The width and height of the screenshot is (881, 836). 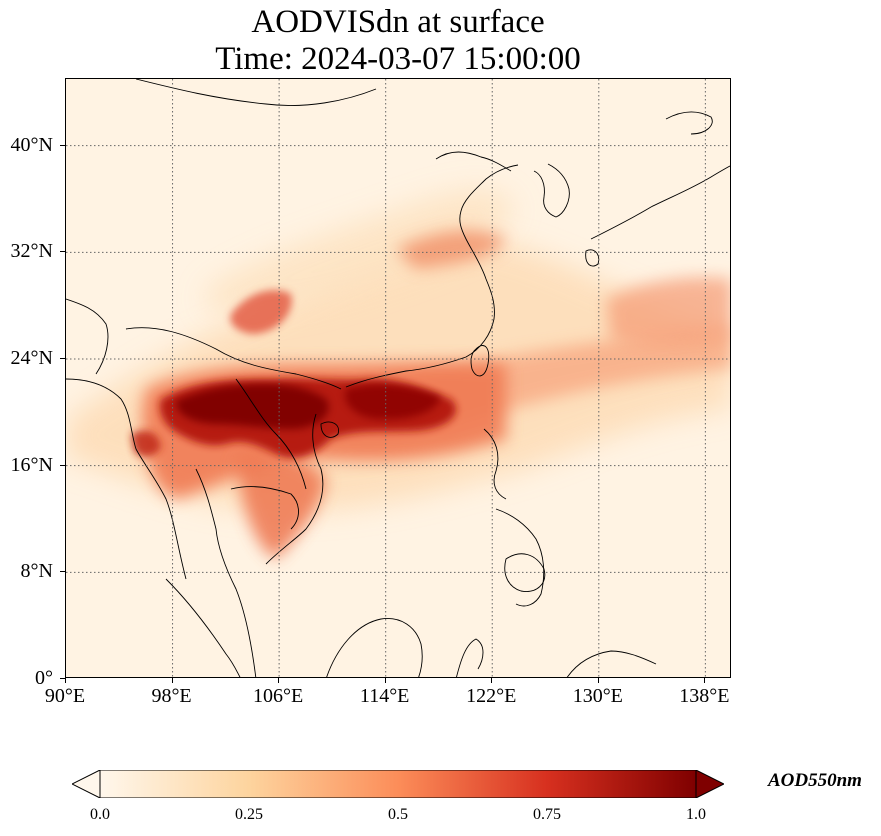 What do you see at coordinates (551, 190) in the screenshot?
I see `coastline-korea` at bounding box center [551, 190].